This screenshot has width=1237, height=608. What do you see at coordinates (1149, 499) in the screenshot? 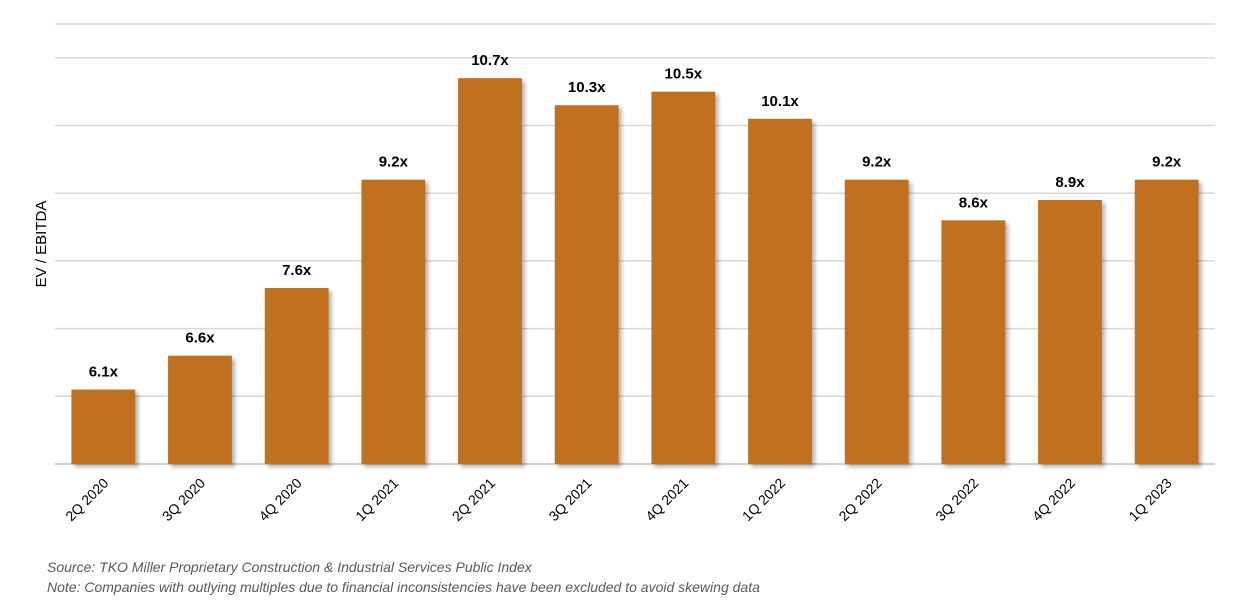
I see `x-tick-label: 1Q 2023` at bounding box center [1149, 499].